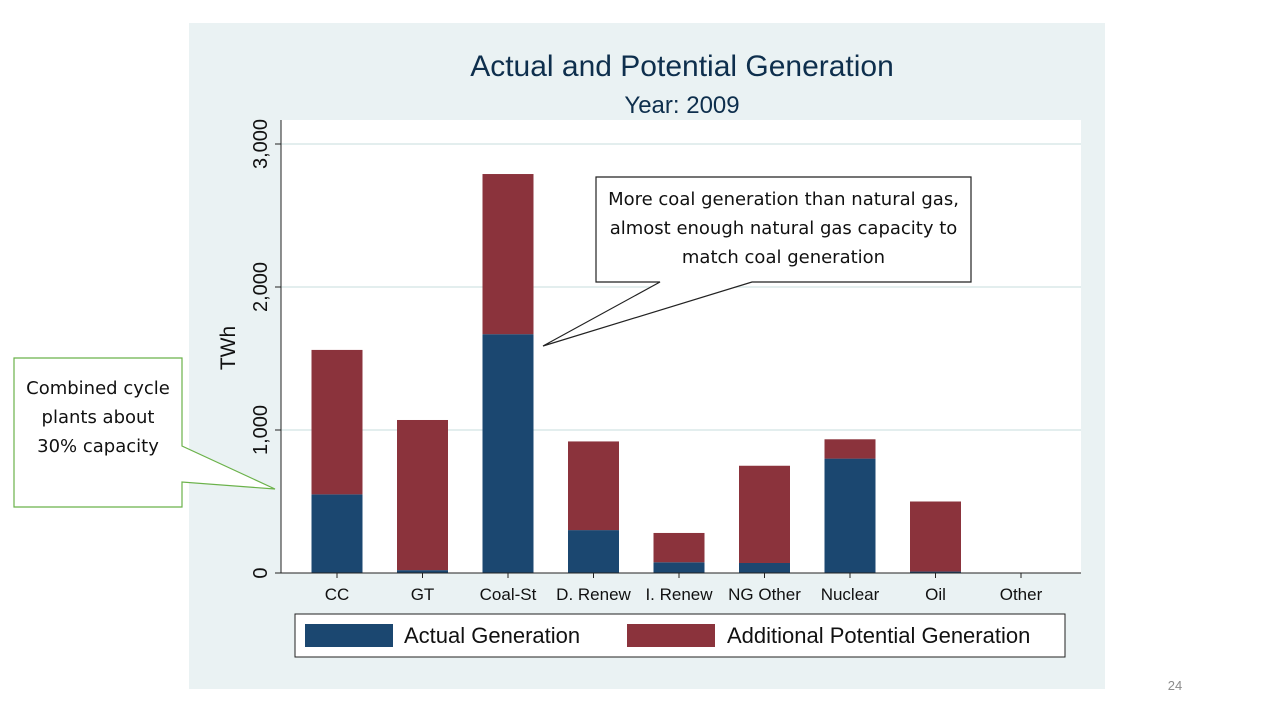 This screenshot has width=1280, height=720. Describe the element at coordinates (423, 594) in the screenshot. I see `x-tick-label: GT` at that location.